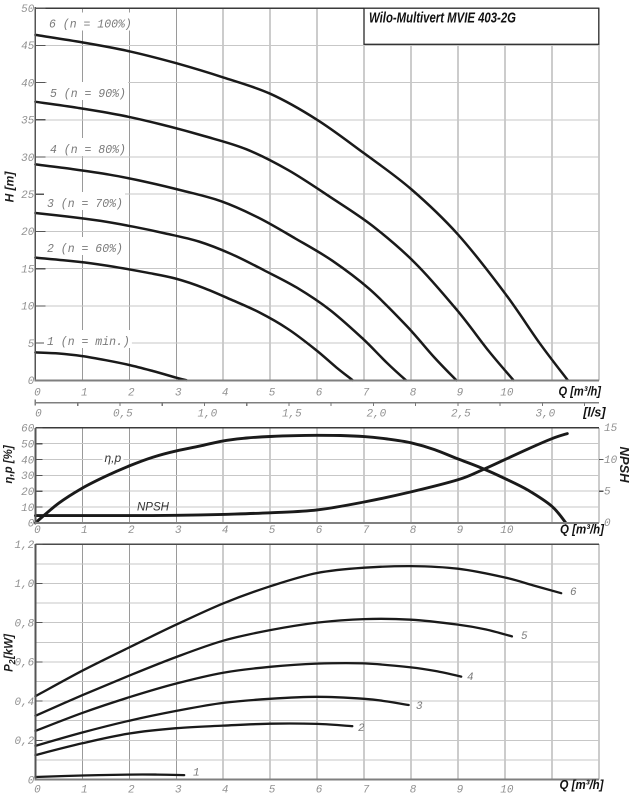 This screenshot has height=800, width=632. I want to click on svg-text: 3,0, so click(545, 415).